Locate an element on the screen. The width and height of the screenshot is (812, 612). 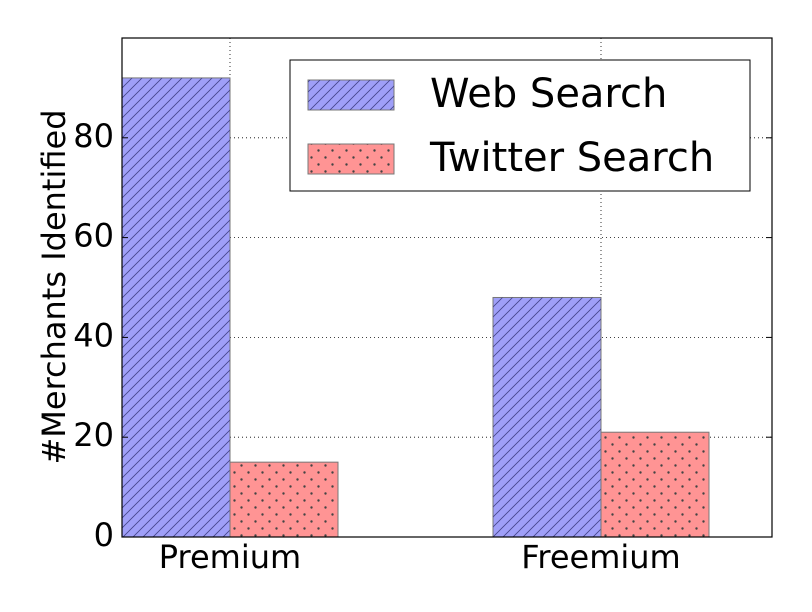
y-tick-label: 80 is located at coordinates (93, 136).